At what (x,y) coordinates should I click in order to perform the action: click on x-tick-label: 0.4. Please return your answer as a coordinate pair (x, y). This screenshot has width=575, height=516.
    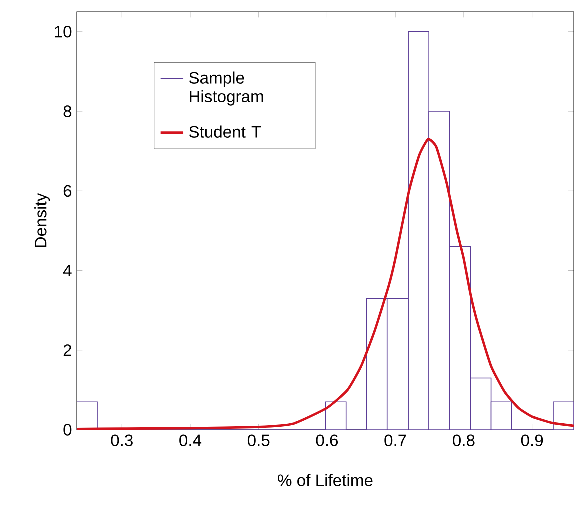
    Looking at the image, I should click on (191, 440).